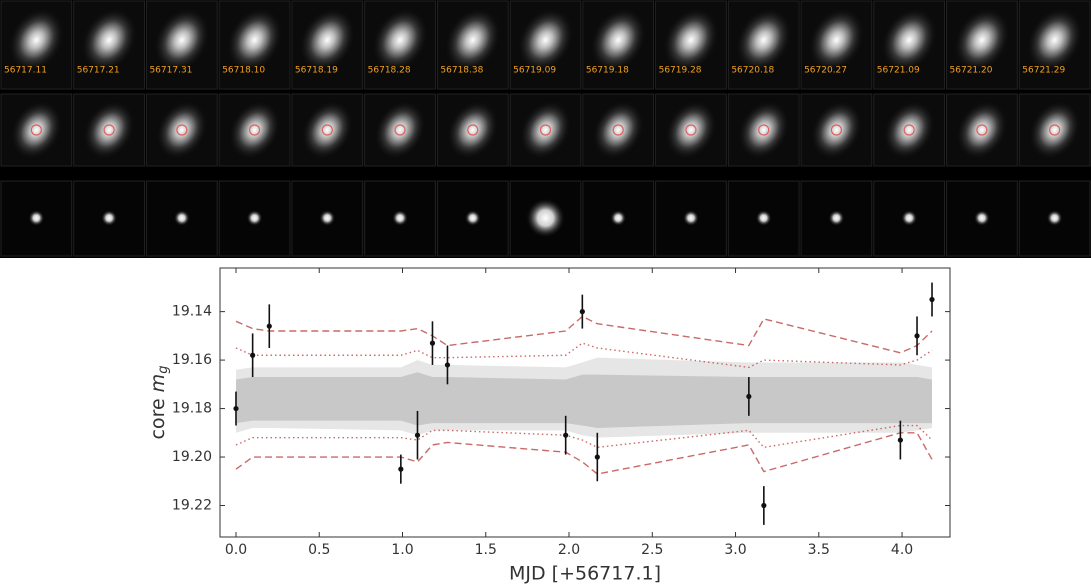  Describe the element at coordinates (243, 71) in the screenshot. I see `epoch-label: 56718.10` at that location.